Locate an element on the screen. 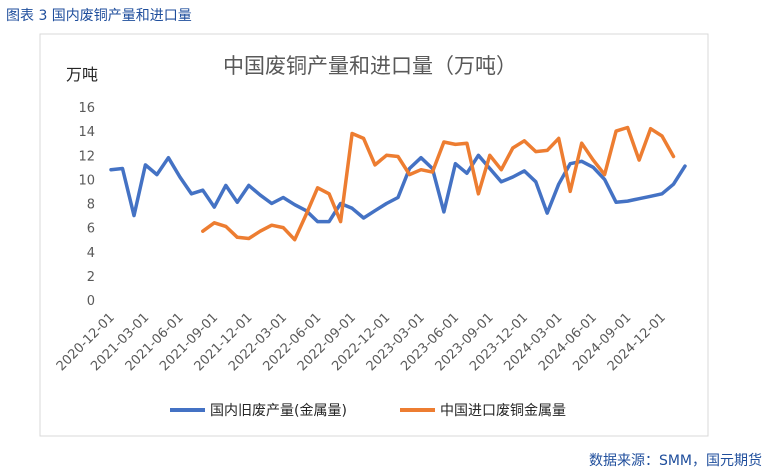 The height and width of the screenshot is (476, 774). legend-label-domestic: 国内旧废产量(金属量) is located at coordinates (278, 411).